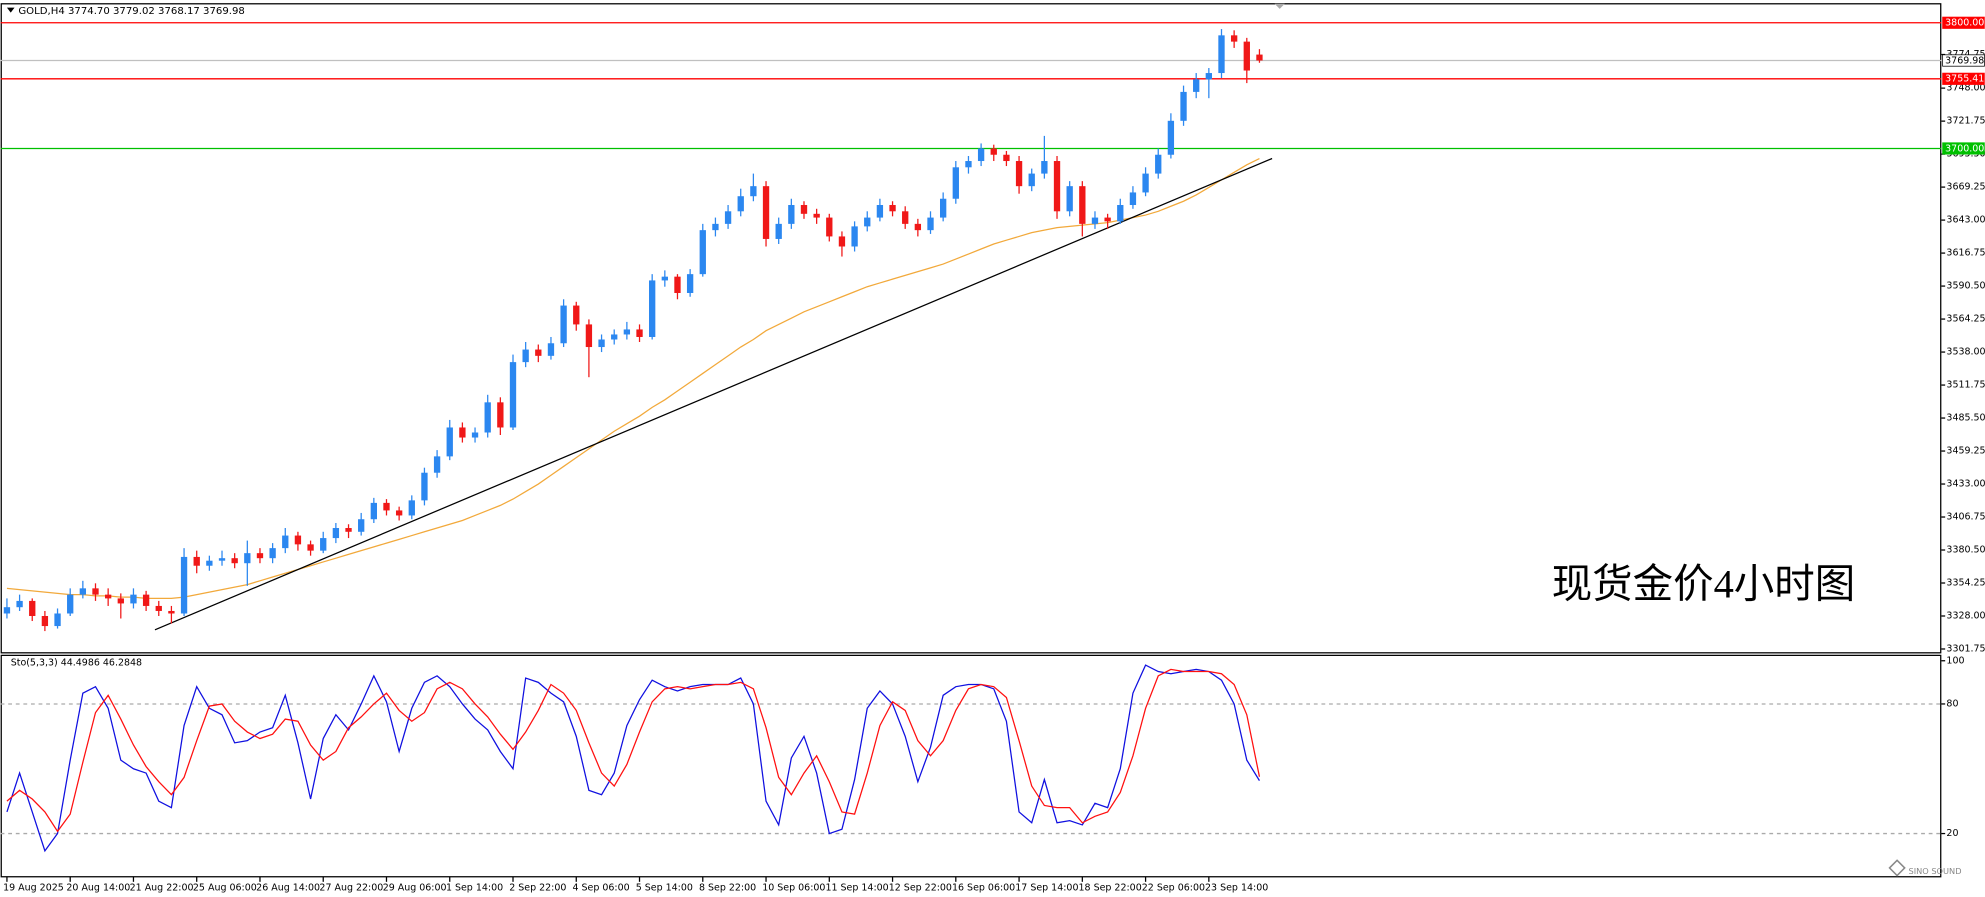  Describe the element at coordinates (600, 888) in the screenshot. I see `x-tick-label: 4 Sep 06:00` at that location.